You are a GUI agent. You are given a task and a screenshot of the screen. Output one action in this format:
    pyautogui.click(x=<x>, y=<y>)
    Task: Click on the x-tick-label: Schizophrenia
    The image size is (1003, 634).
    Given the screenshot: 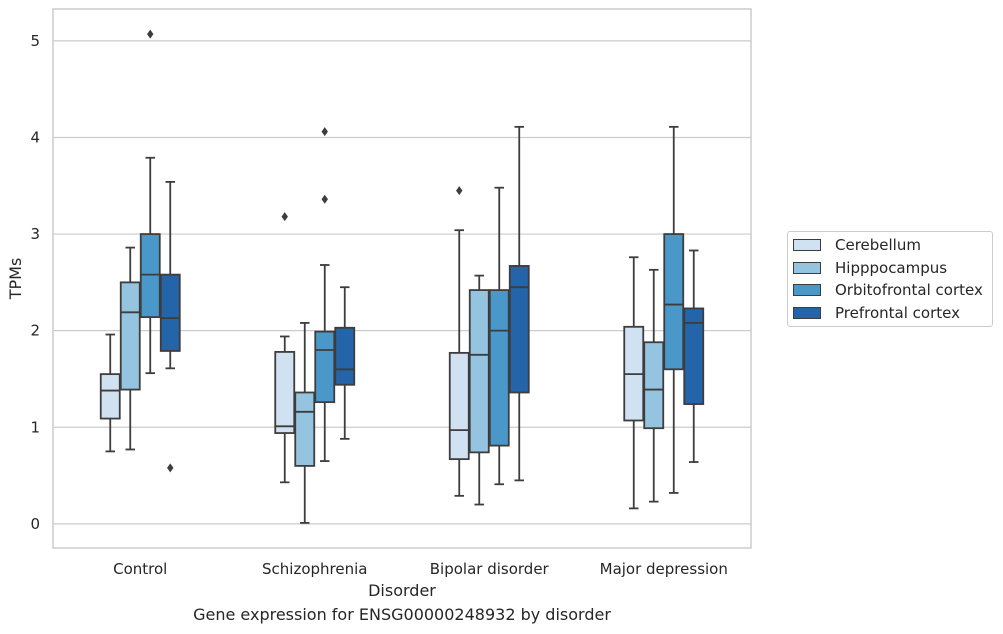 What is the action you would take?
    pyautogui.click(x=314, y=569)
    